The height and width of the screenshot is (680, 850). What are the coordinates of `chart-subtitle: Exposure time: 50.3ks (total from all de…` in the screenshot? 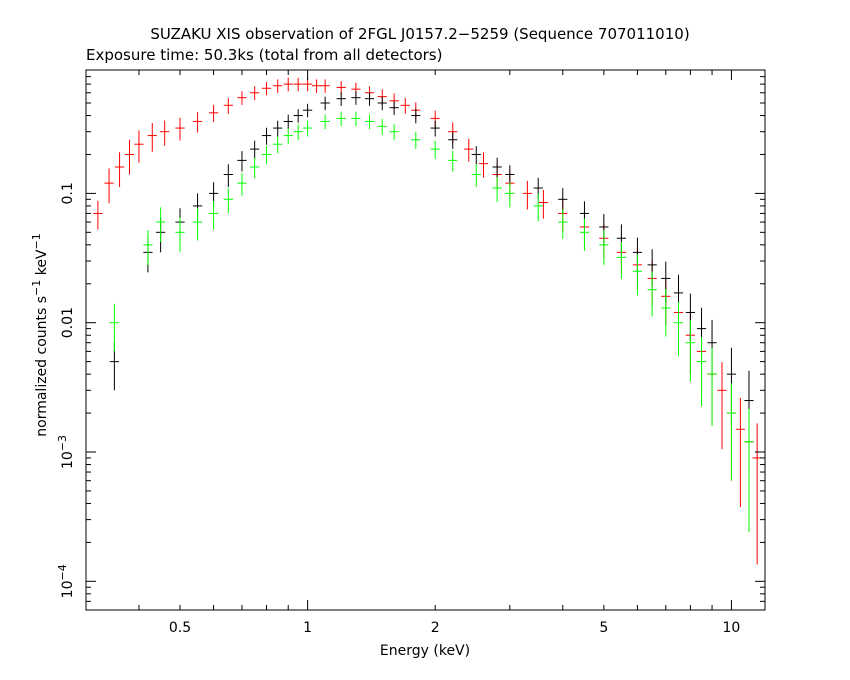 It's located at (264, 55).